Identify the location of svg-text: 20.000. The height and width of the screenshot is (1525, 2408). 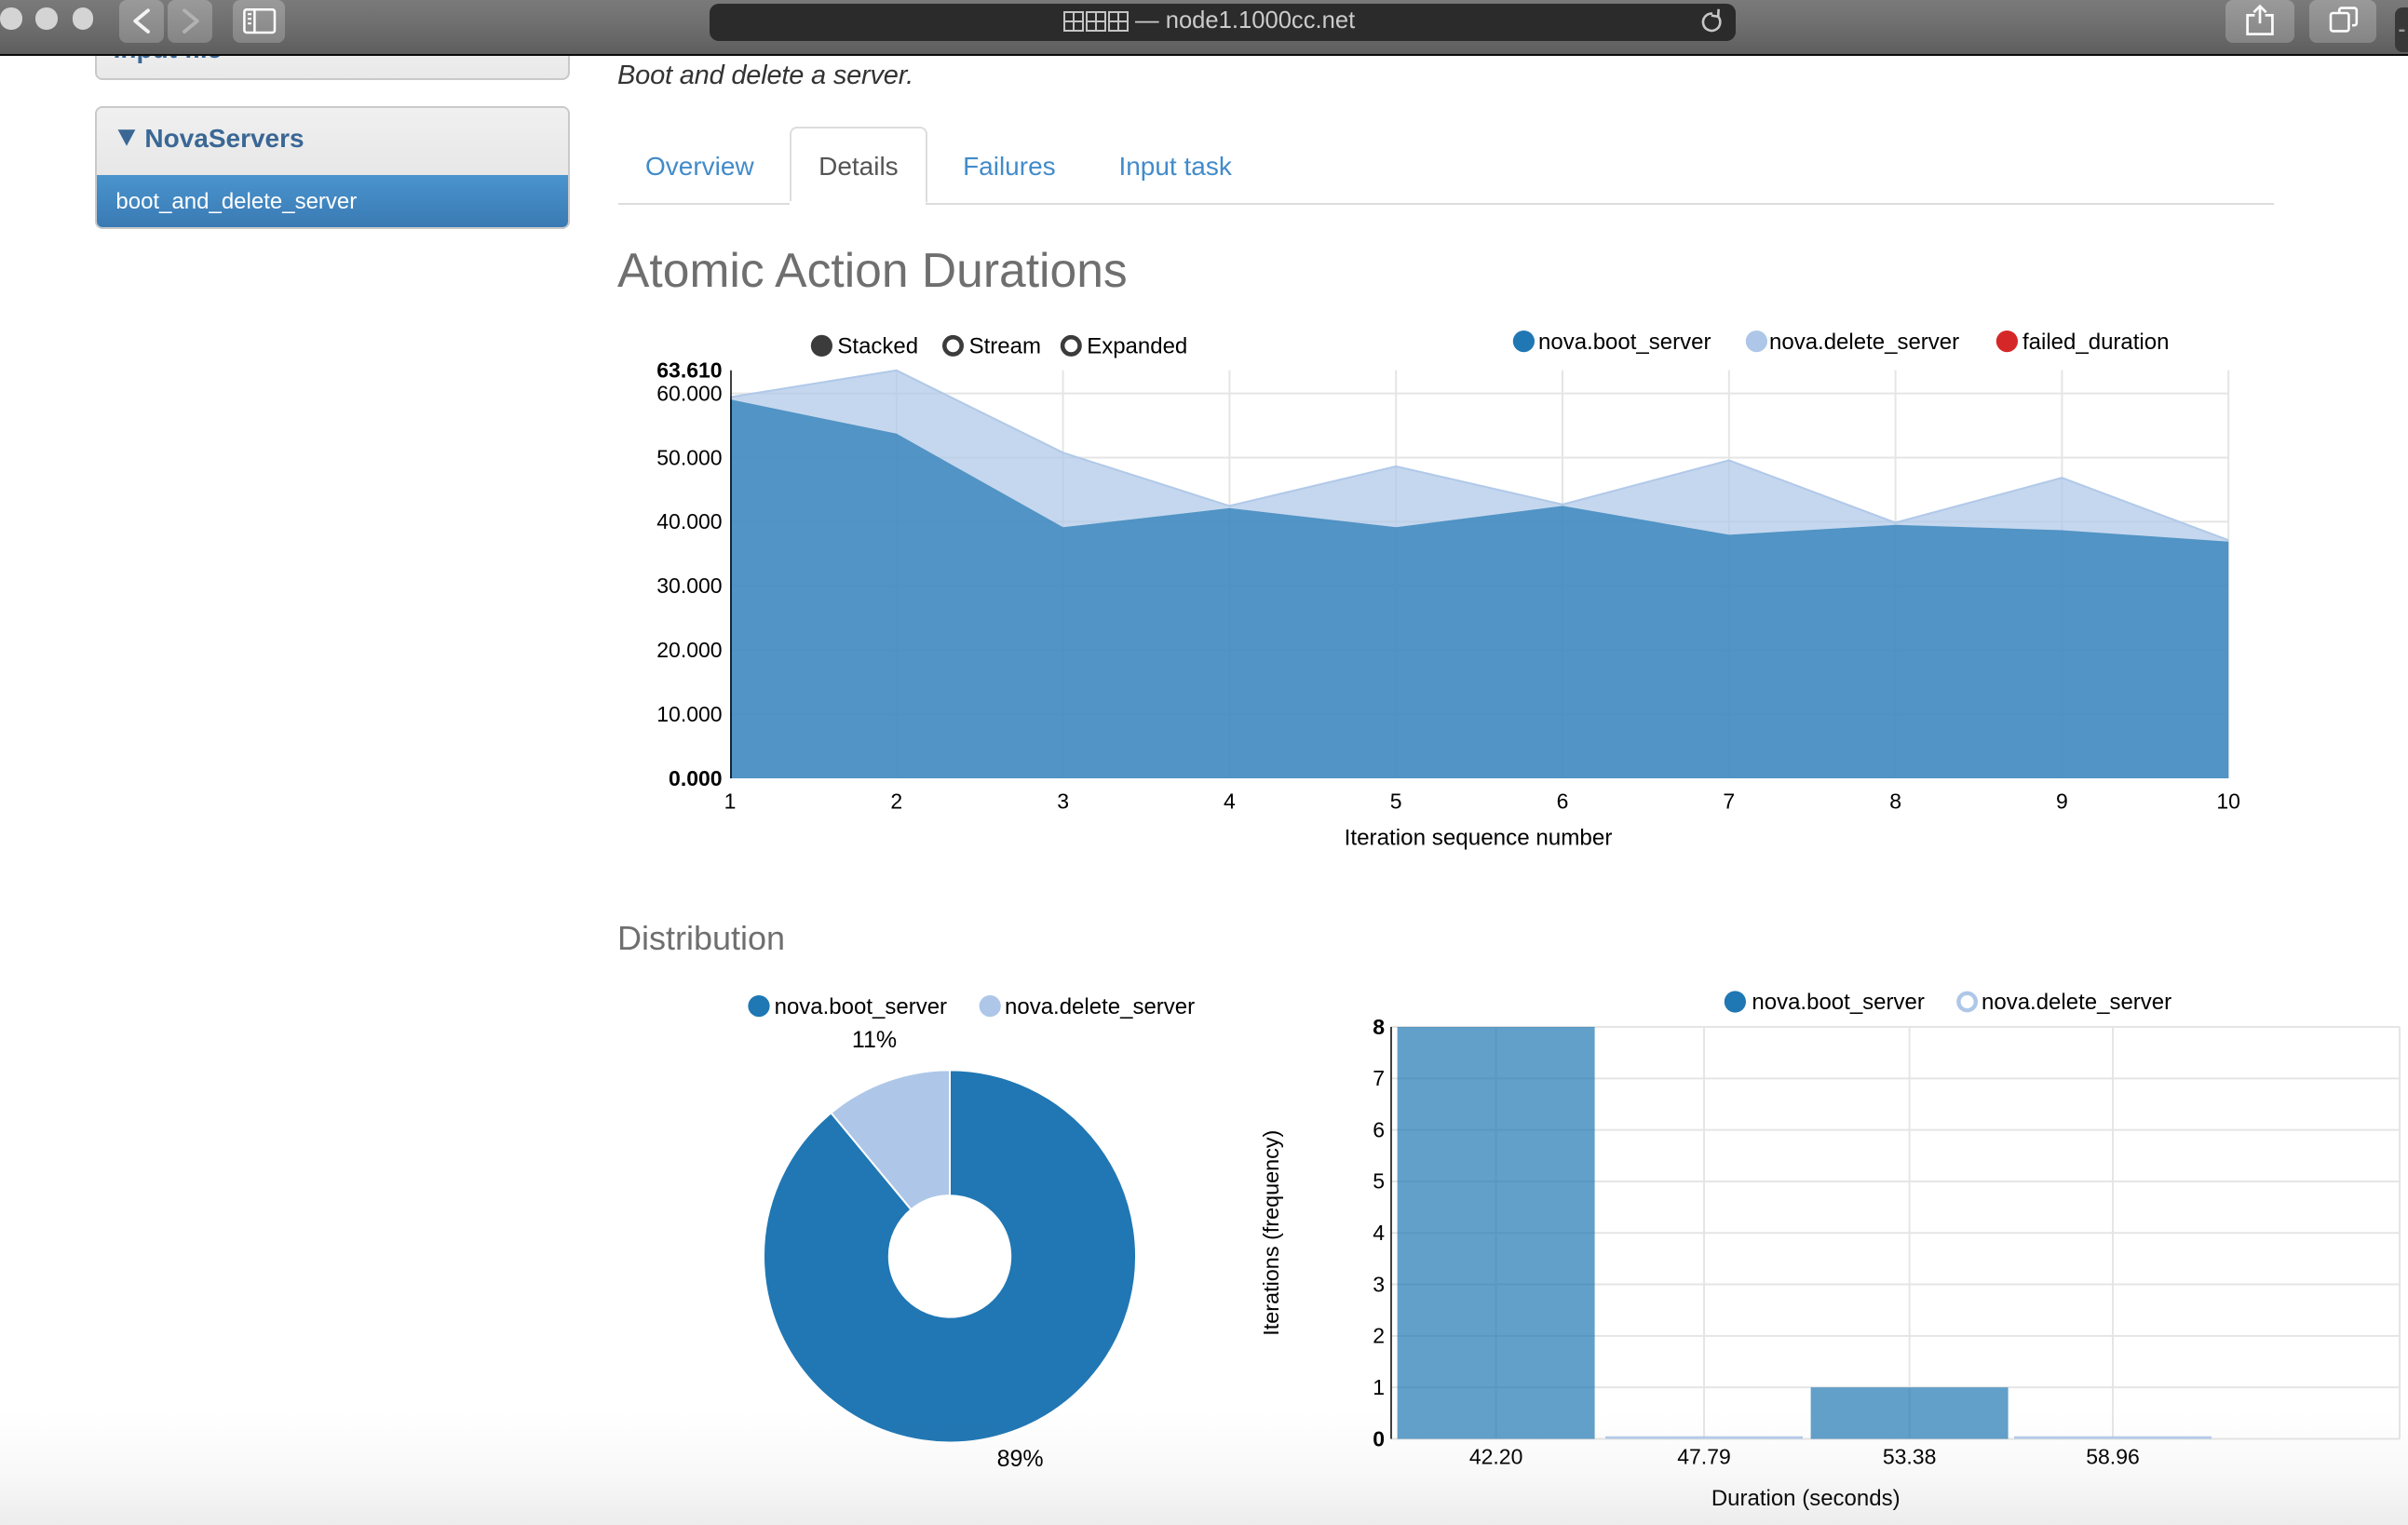
(688, 650).